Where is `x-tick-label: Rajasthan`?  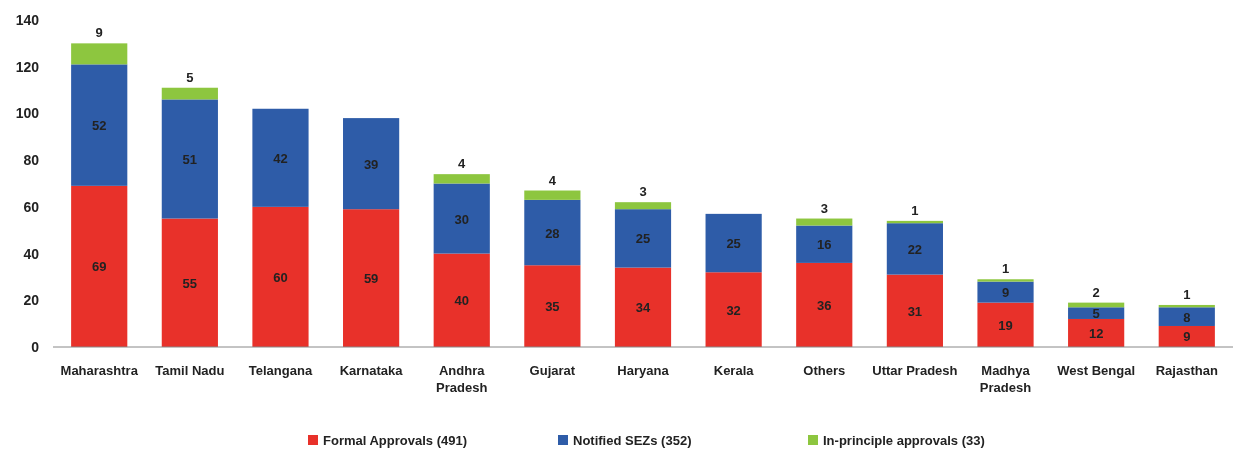
x-tick-label: Rajasthan is located at coordinates (1186, 370).